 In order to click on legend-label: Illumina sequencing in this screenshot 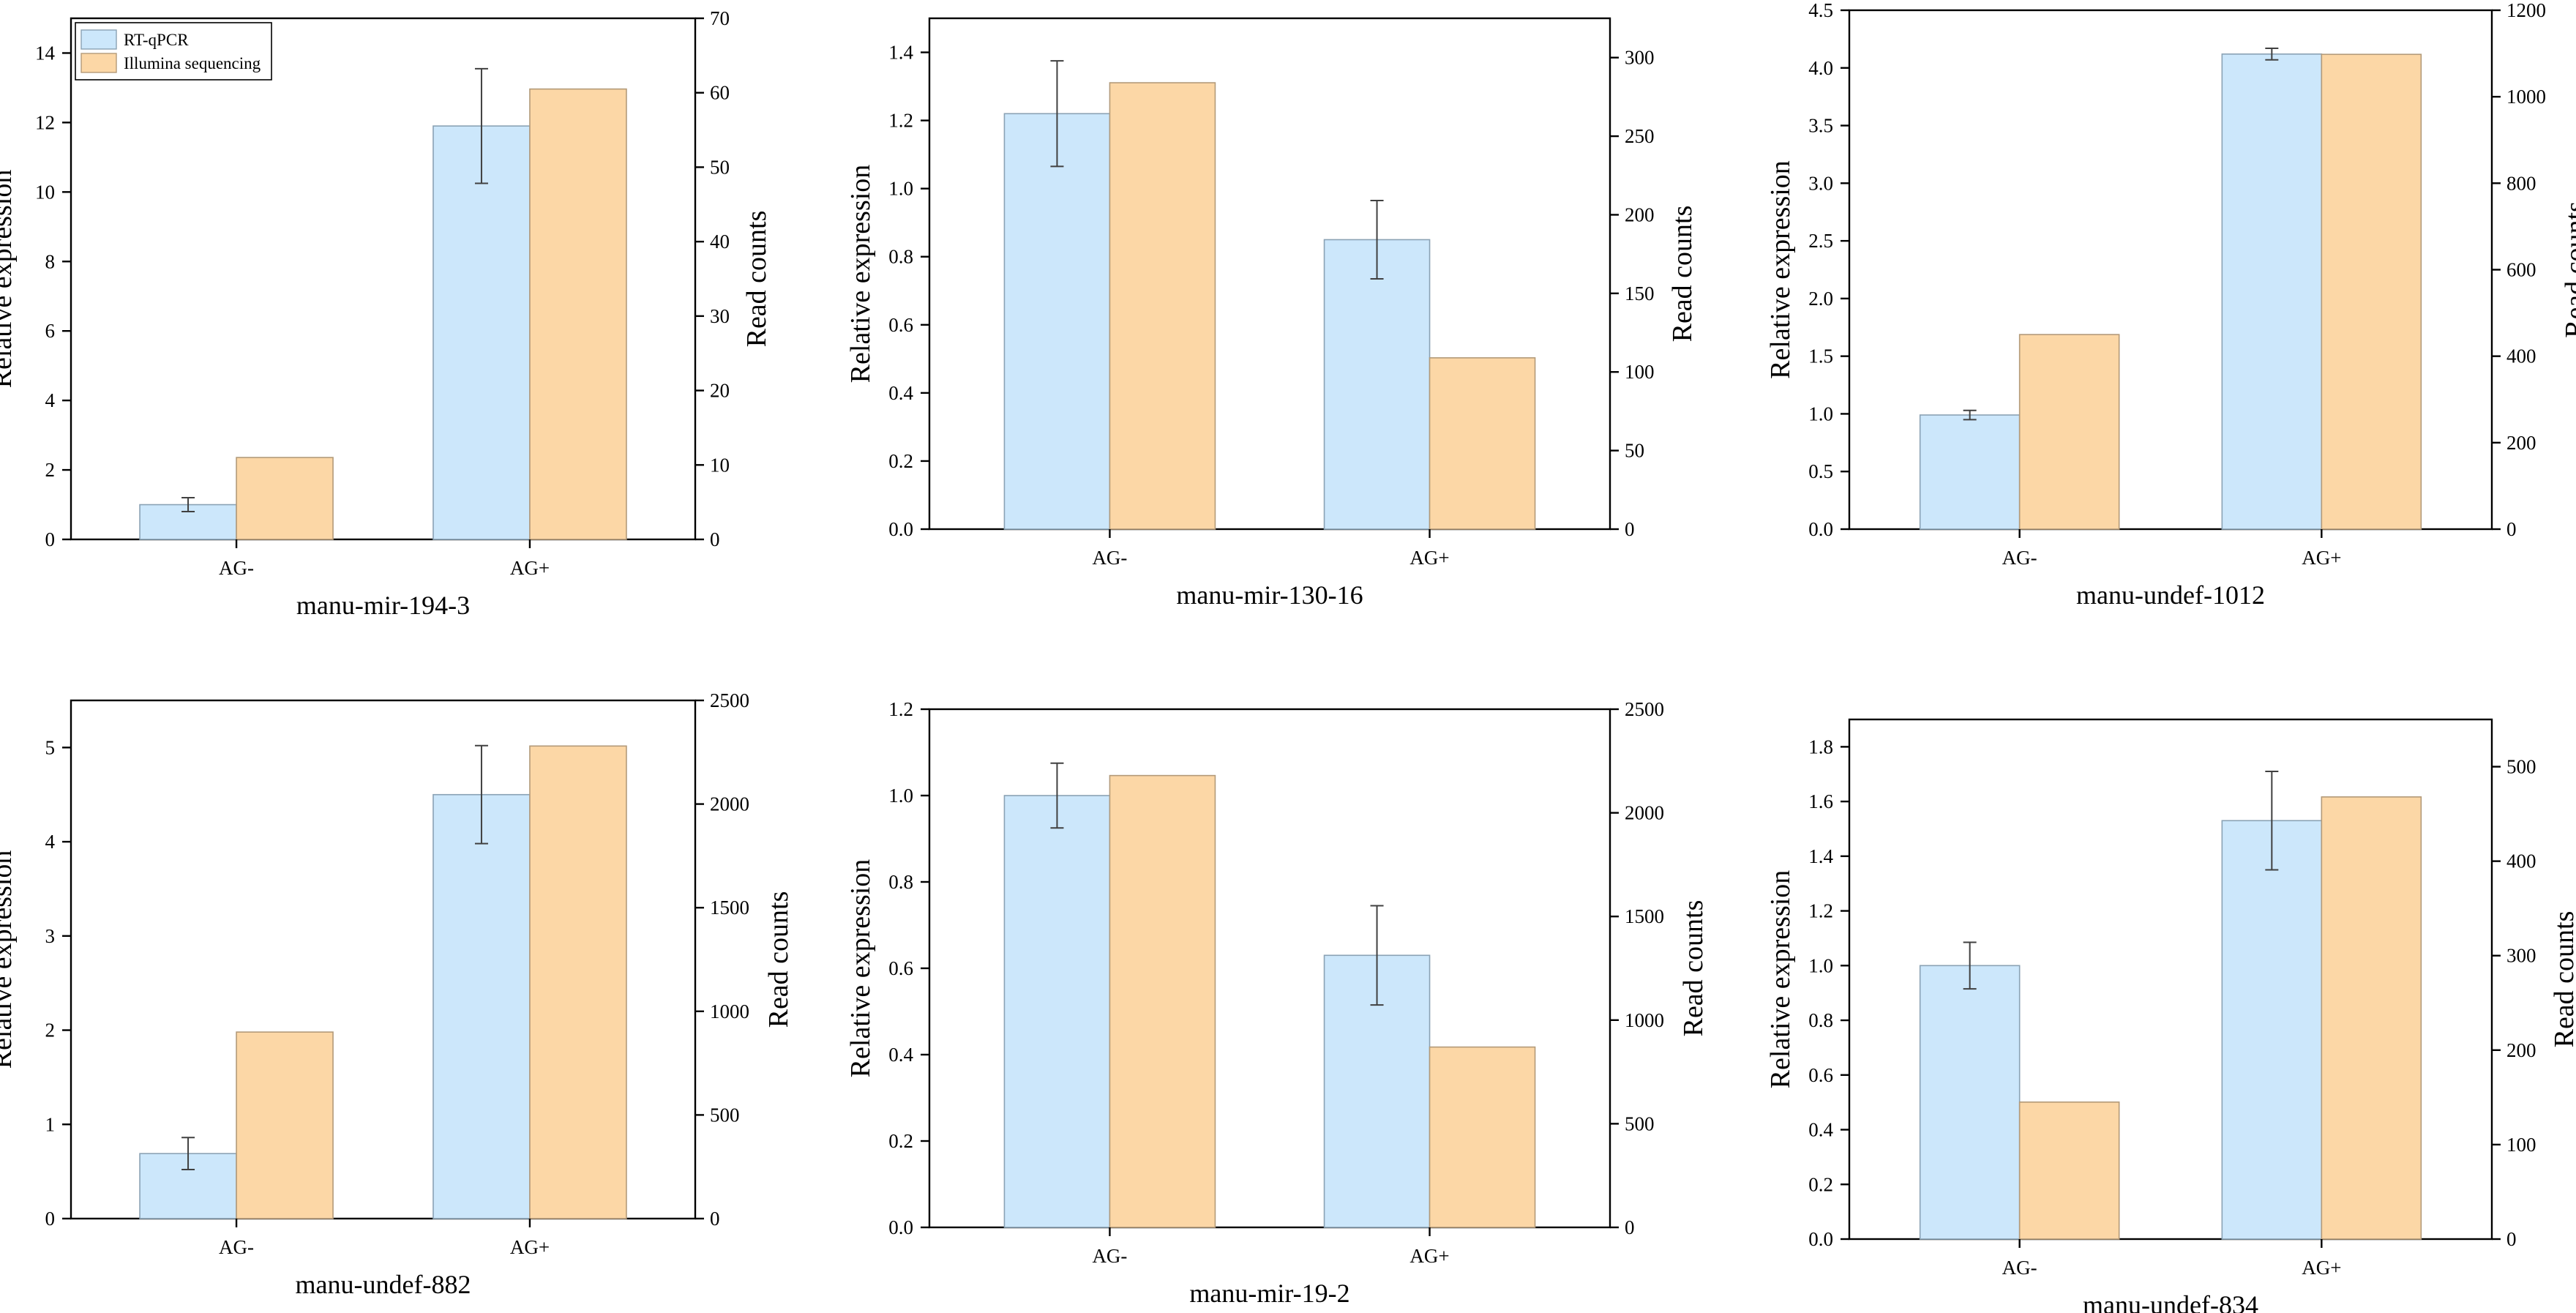, I will do `click(192, 63)`.